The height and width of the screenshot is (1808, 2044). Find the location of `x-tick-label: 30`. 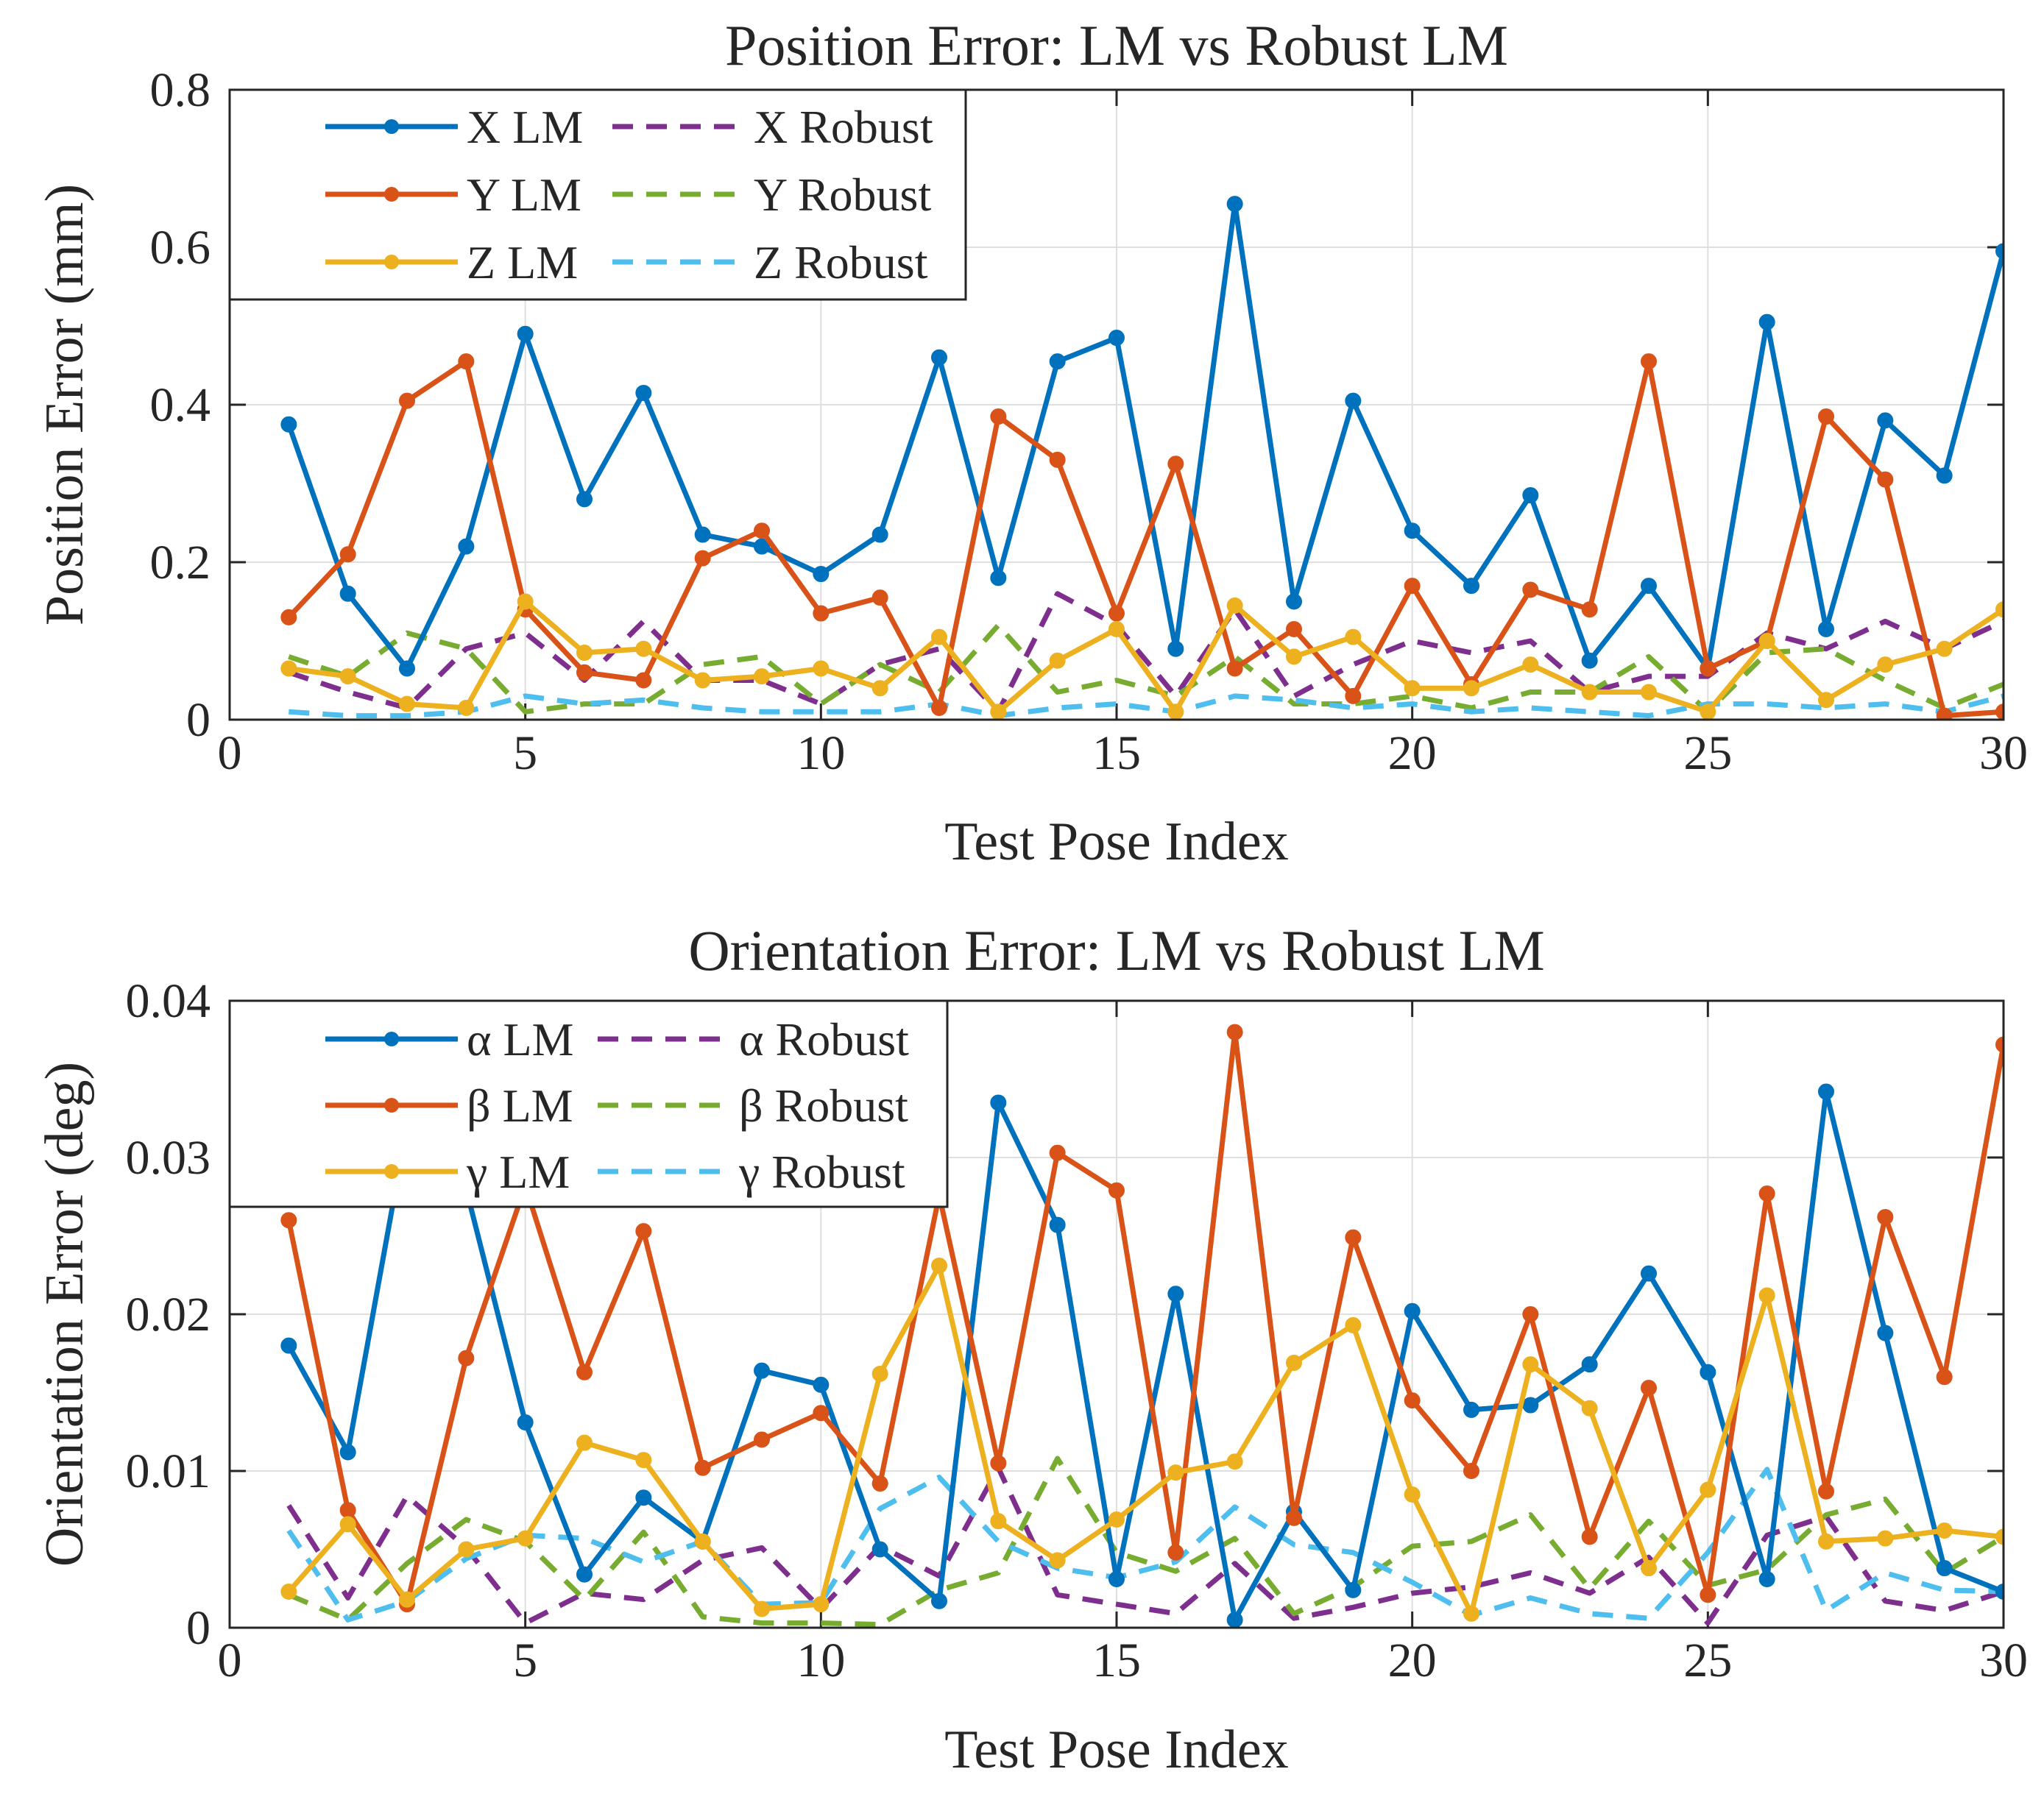

x-tick-label: 30 is located at coordinates (2003, 1660).